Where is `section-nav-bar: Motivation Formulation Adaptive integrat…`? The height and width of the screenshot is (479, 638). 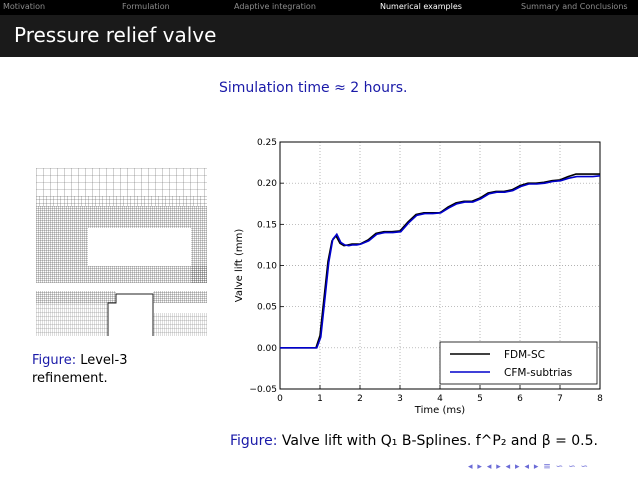
section-nav-bar: Motivation Formulation Adaptive integrat… is located at coordinates (319, 7).